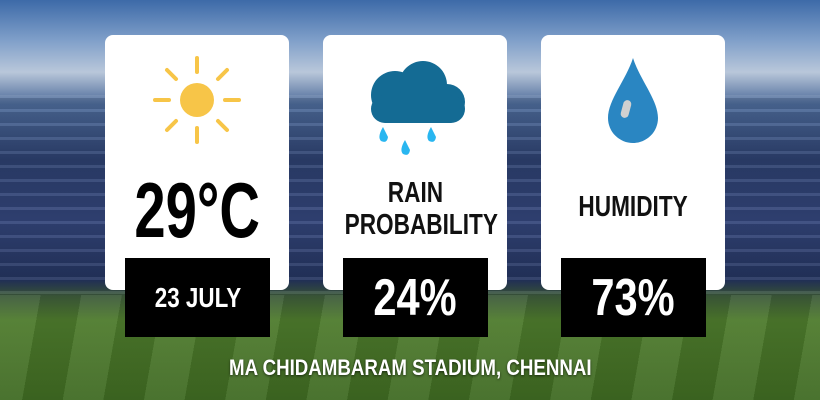 This screenshot has height=400, width=820. Describe the element at coordinates (633, 297) in the screenshot. I see `humidity-value-box: 73%` at that location.